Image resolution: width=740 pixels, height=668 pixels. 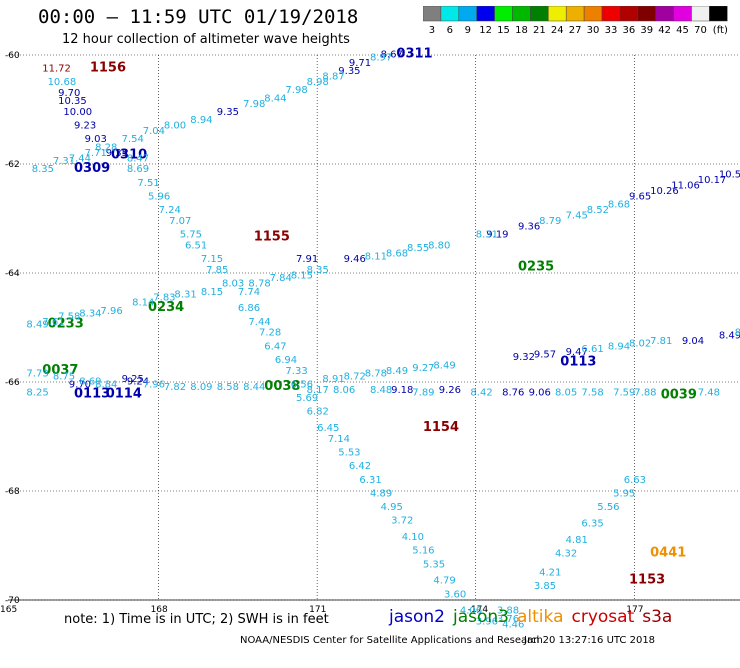 I want to click on swh-value: 8.25, so click(x=37, y=393).